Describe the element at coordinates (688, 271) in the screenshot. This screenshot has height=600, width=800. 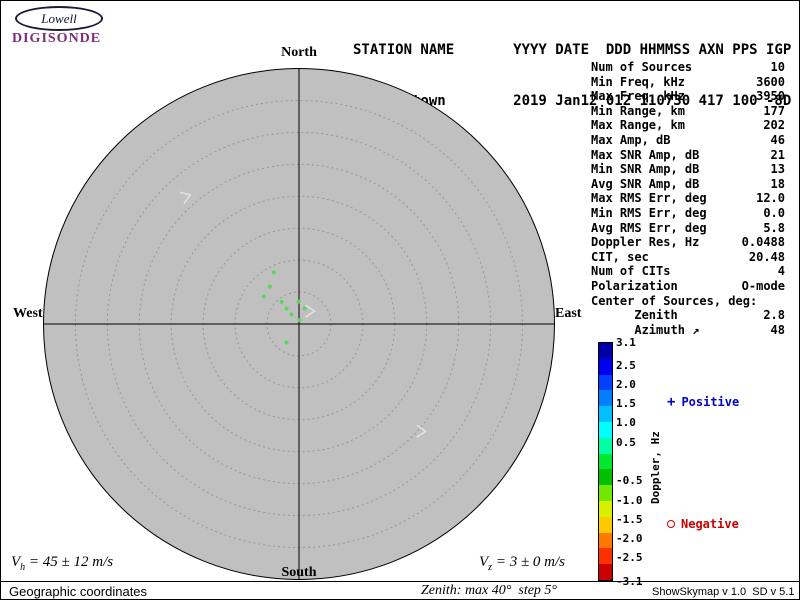
I see `stat-row: Num of CITs 4` at that location.